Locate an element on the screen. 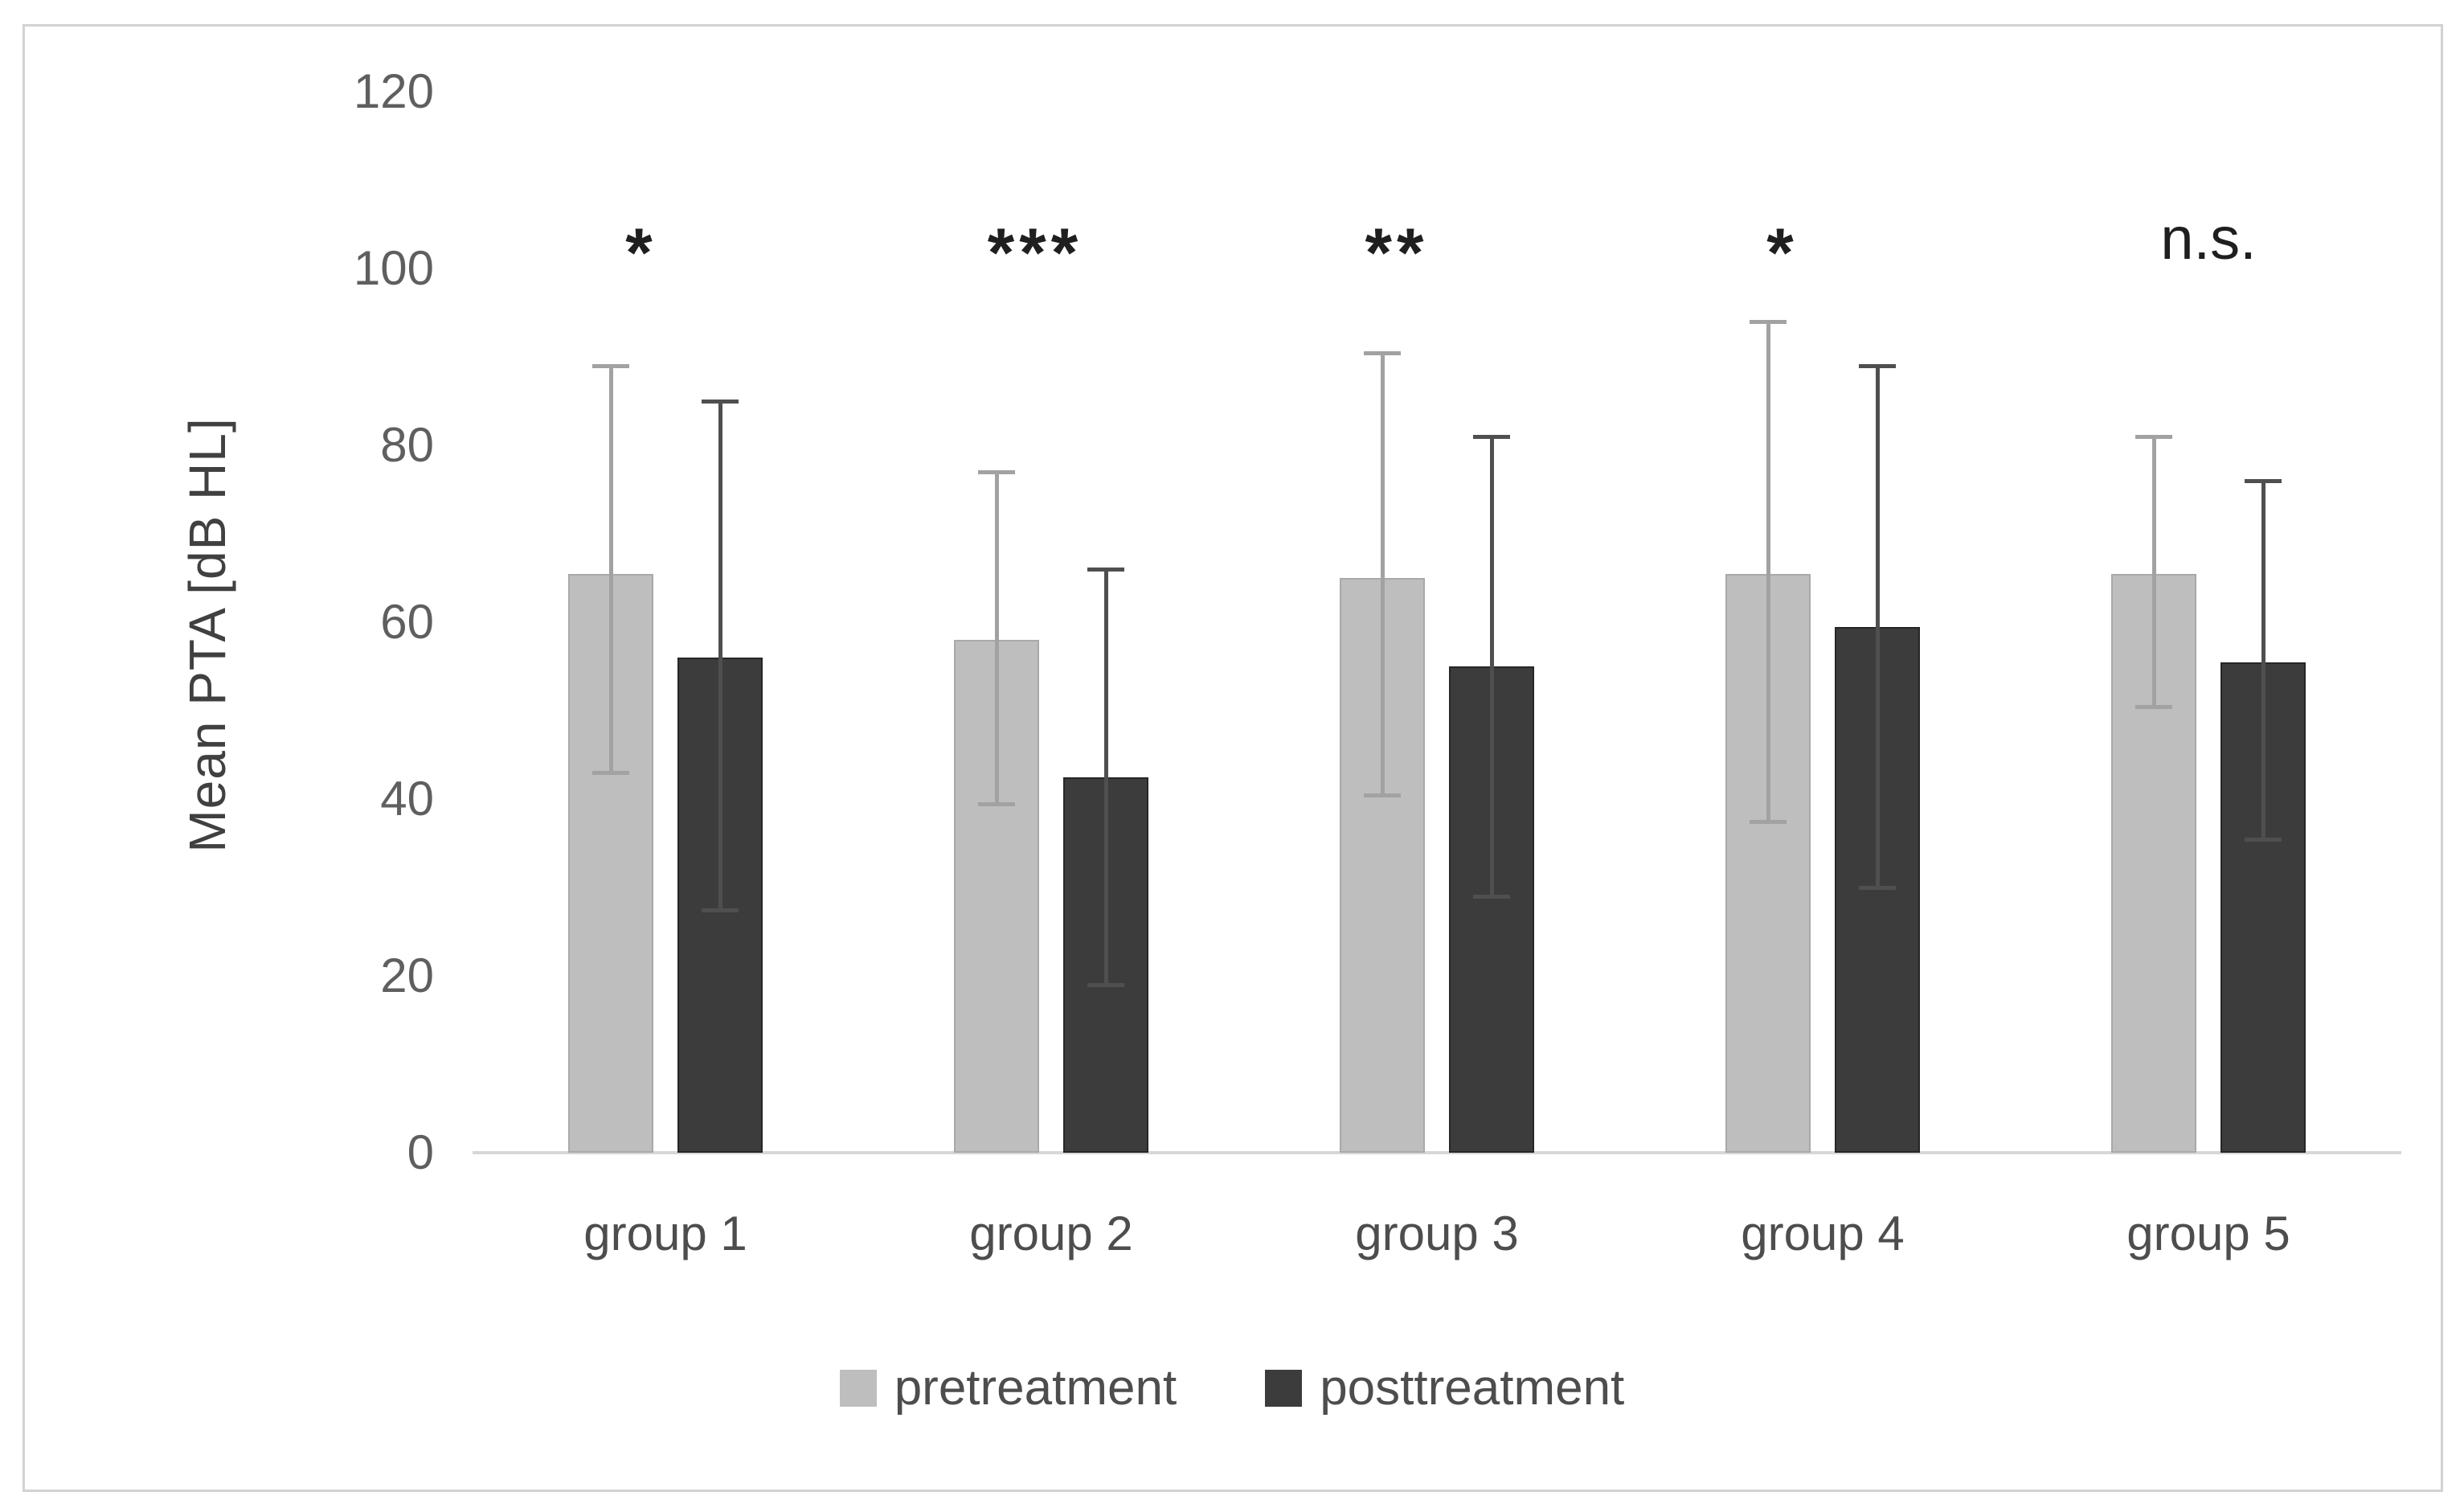 Image resolution: width=2464 pixels, height=1504 pixels. significance-label-group-5: n.s. is located at coordinates (2208, 239).